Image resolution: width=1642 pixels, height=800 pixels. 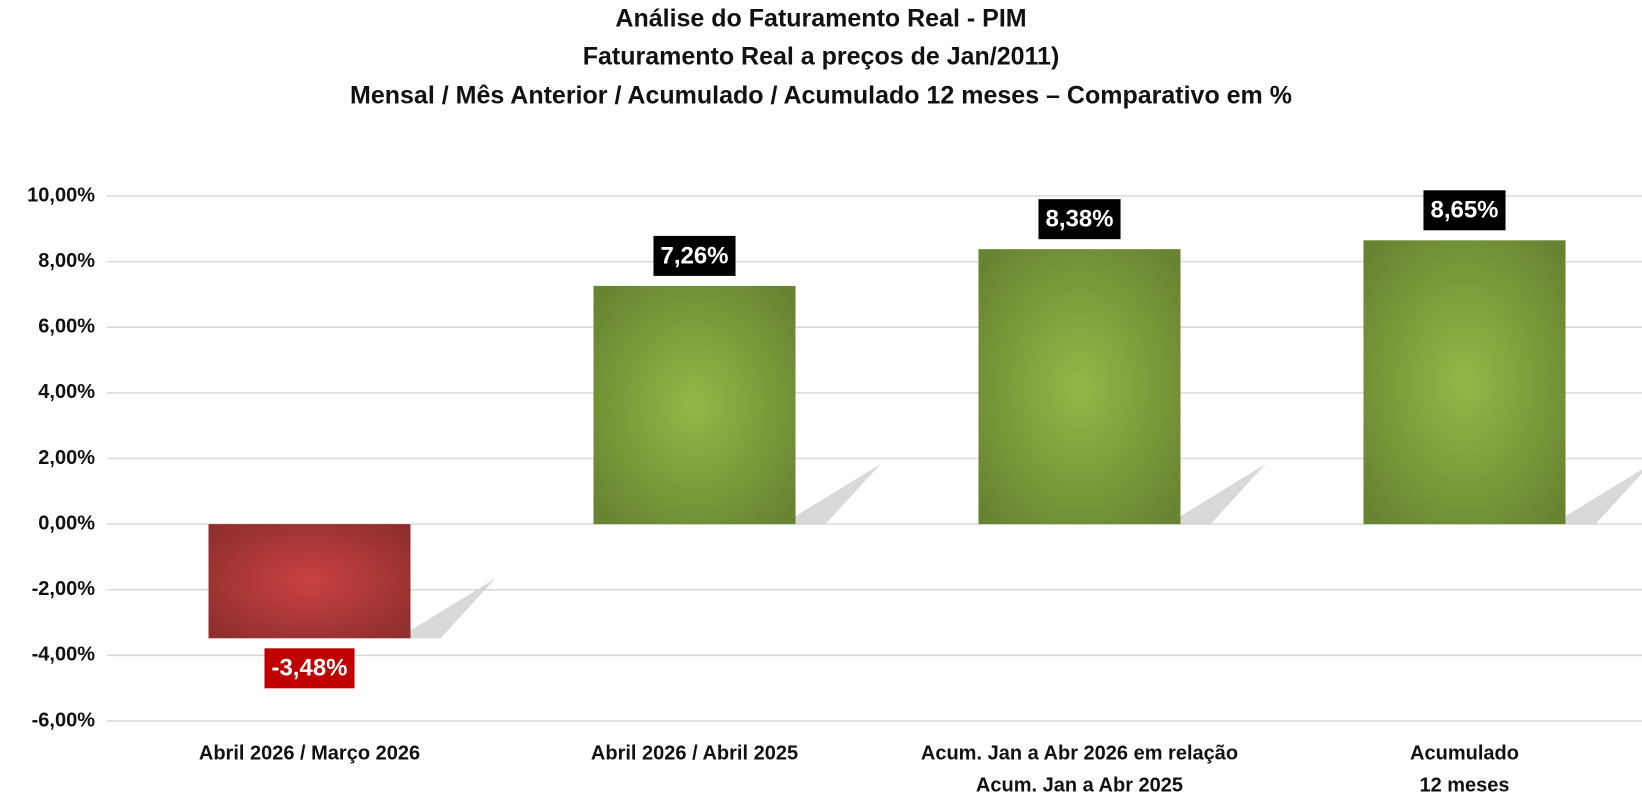 What do you see at coordinates (64, 720) in the screenshot?
I see `y-tick-label: -6,00%` at bounding box center [64, 720].